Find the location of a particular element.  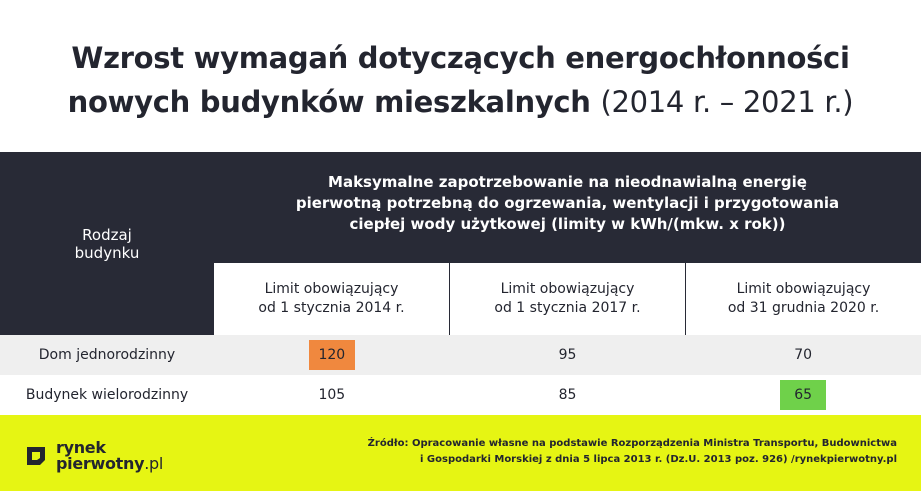

table-cell: 95 is located at coordinates (568, 355).